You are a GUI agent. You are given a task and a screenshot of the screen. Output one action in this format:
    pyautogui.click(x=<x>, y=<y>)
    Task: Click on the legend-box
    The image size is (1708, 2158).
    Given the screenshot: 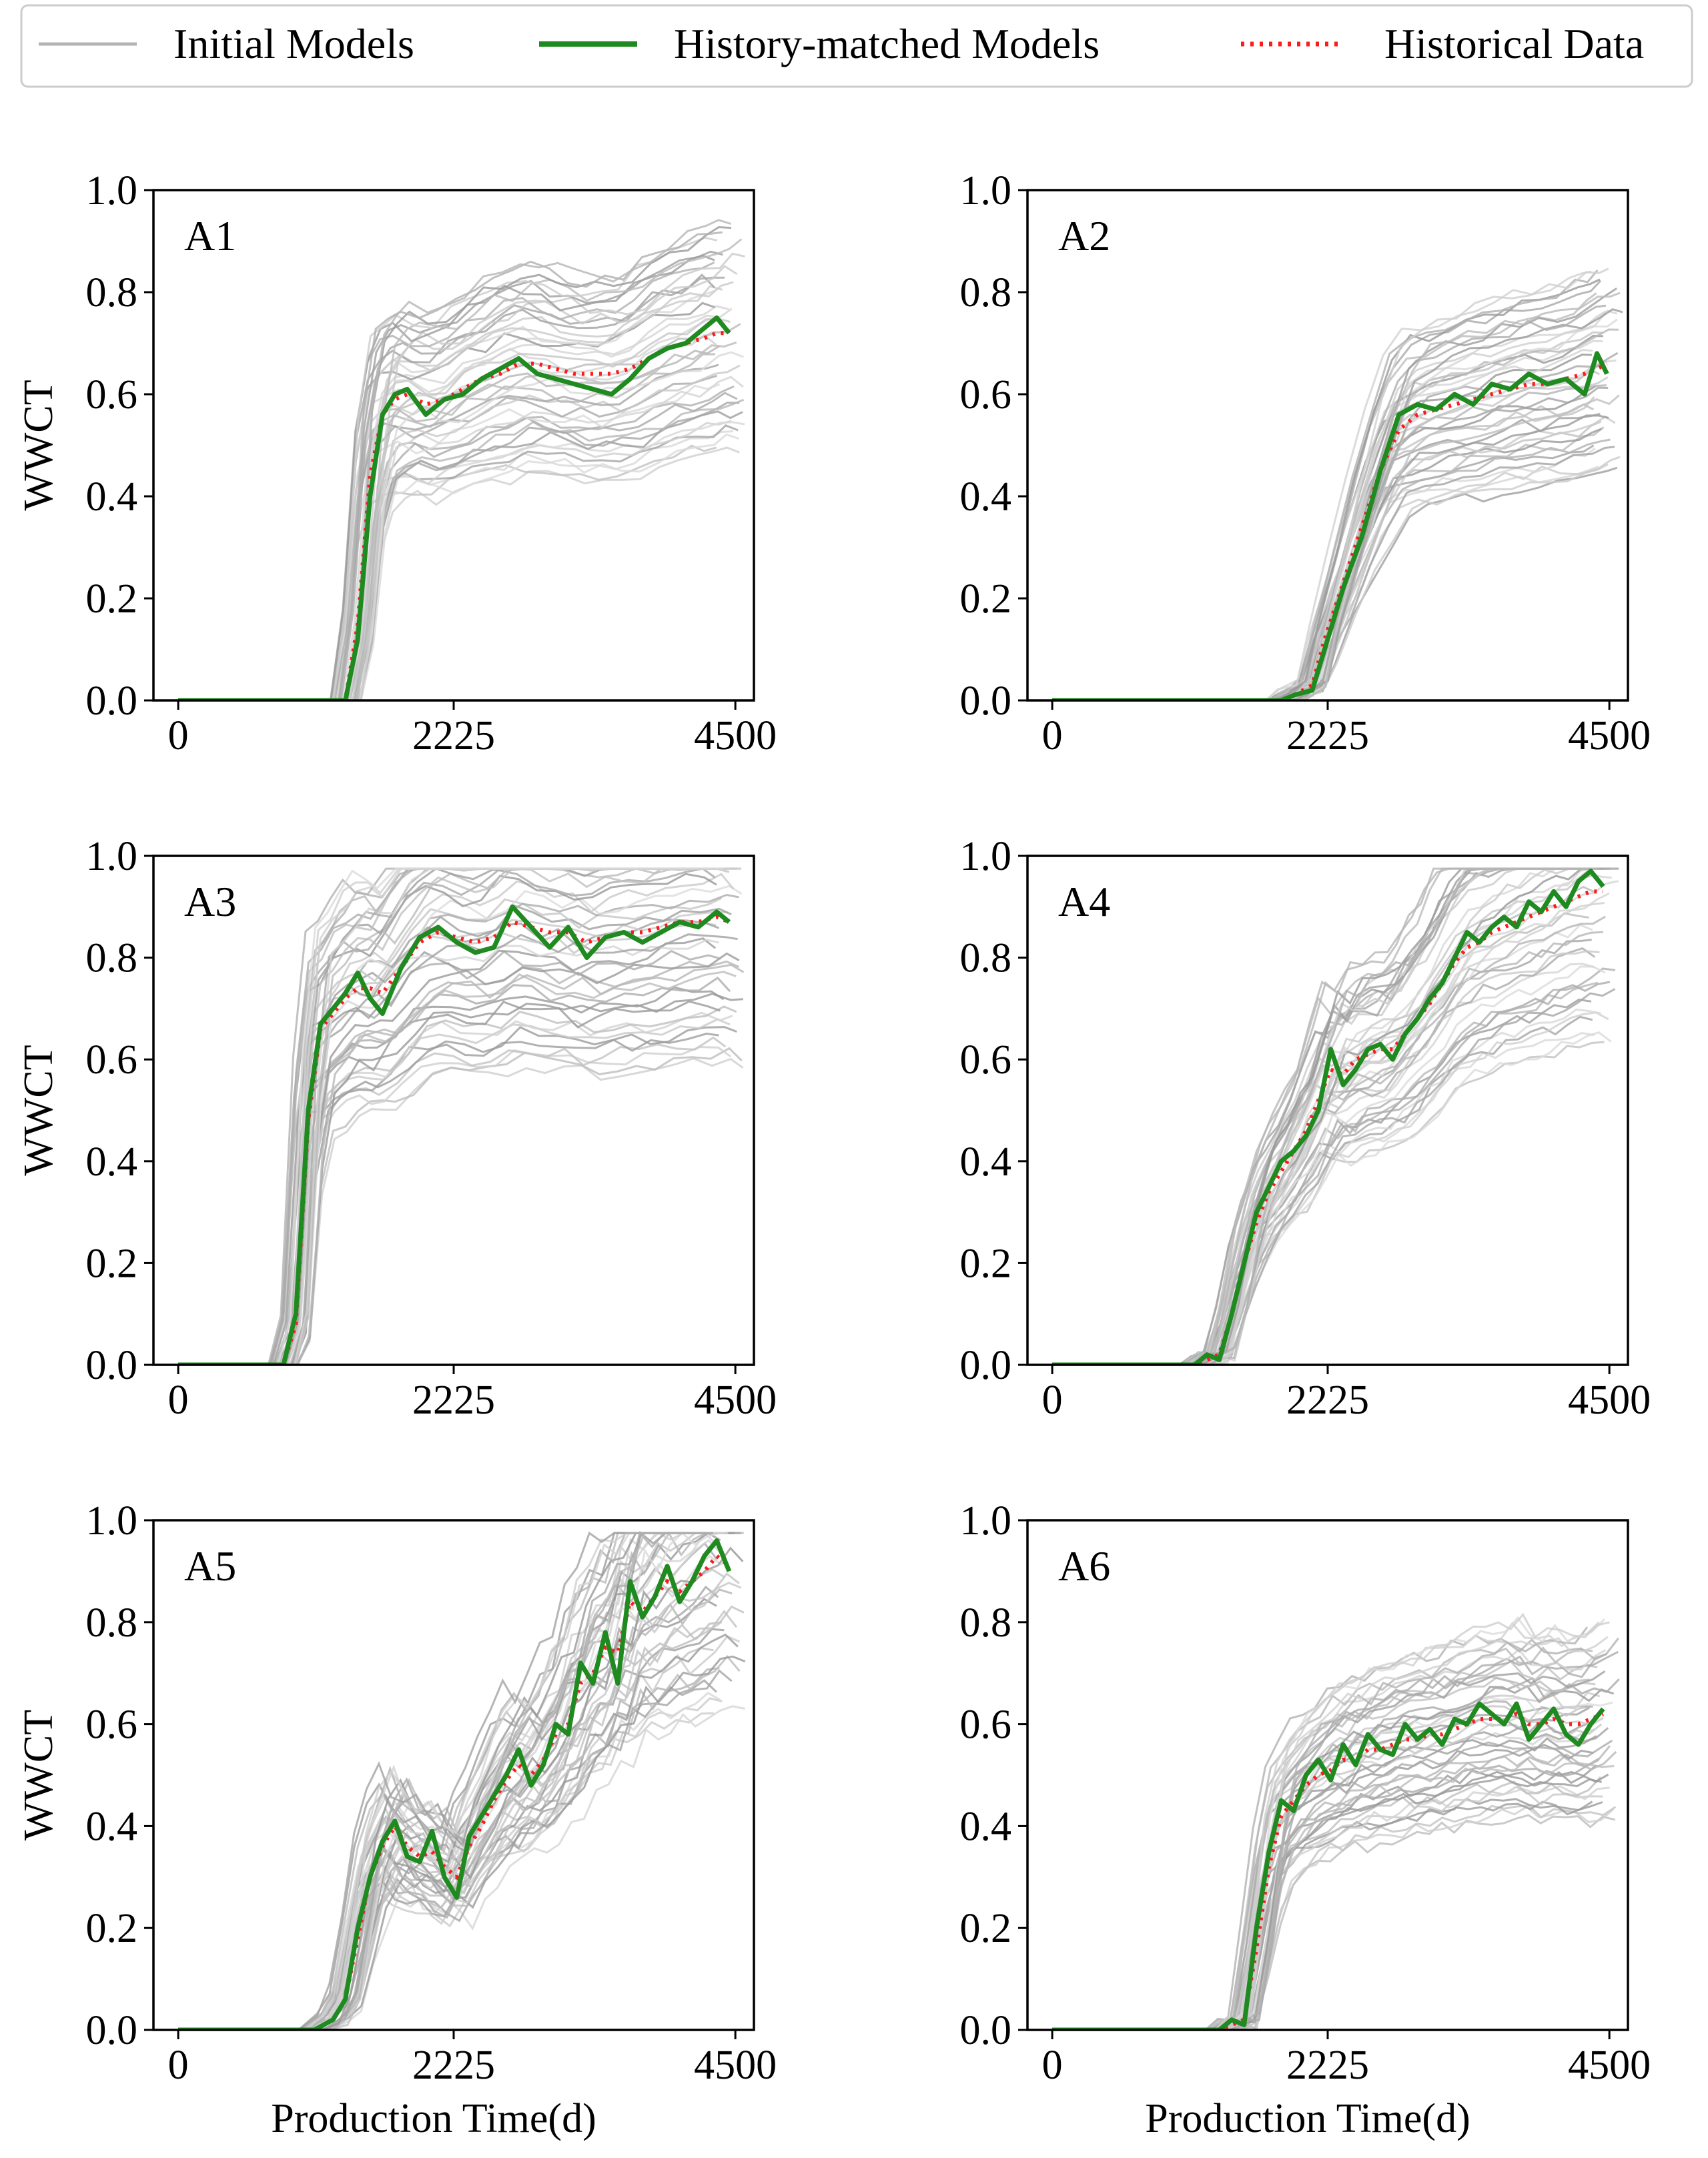 What is the action you would take?
    pyautogui.click(x=857, y=46)
    